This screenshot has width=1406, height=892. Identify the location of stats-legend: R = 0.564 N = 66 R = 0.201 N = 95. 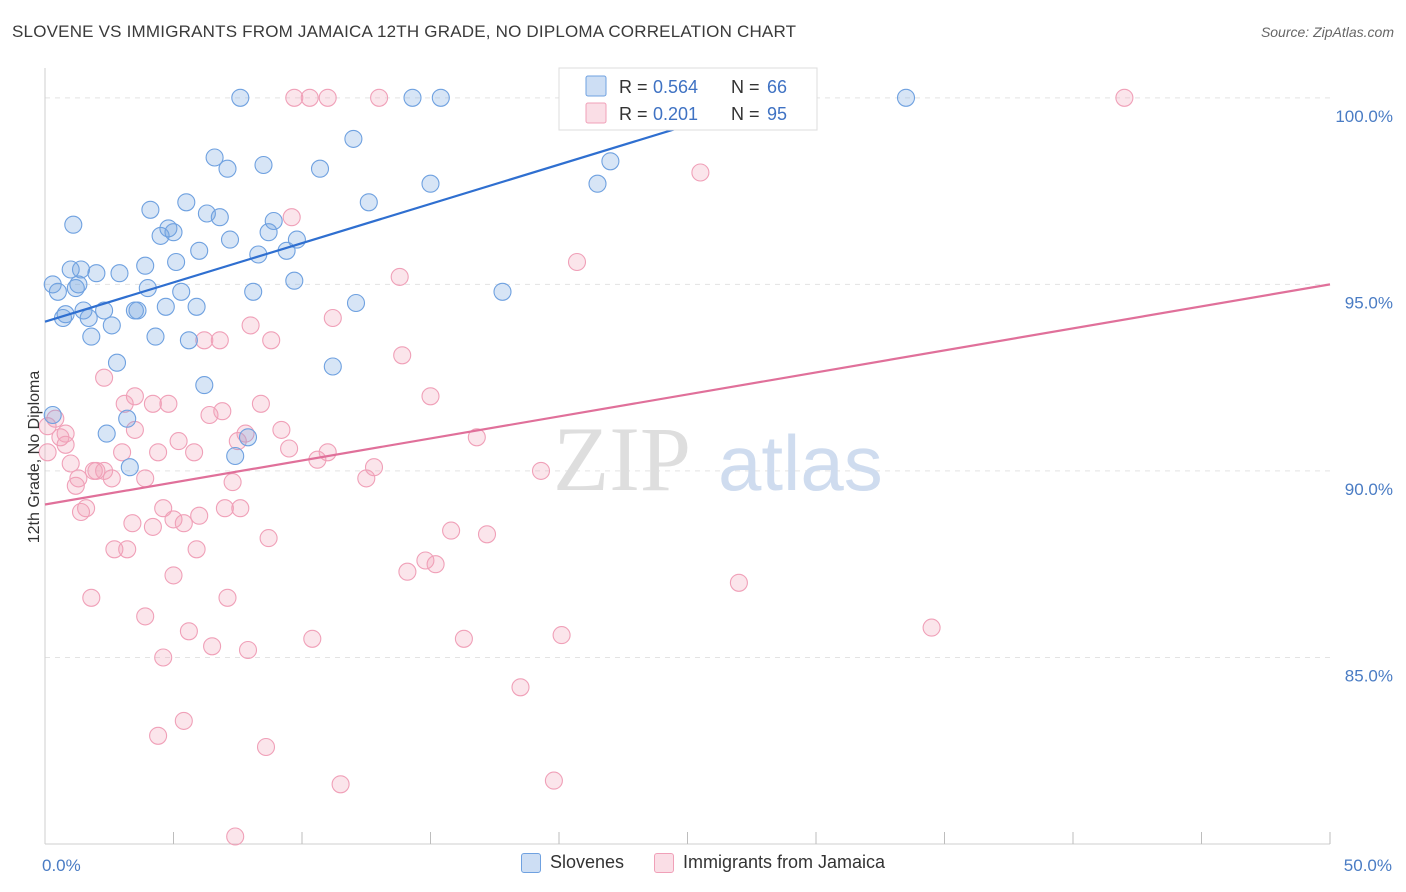
(688, 99).